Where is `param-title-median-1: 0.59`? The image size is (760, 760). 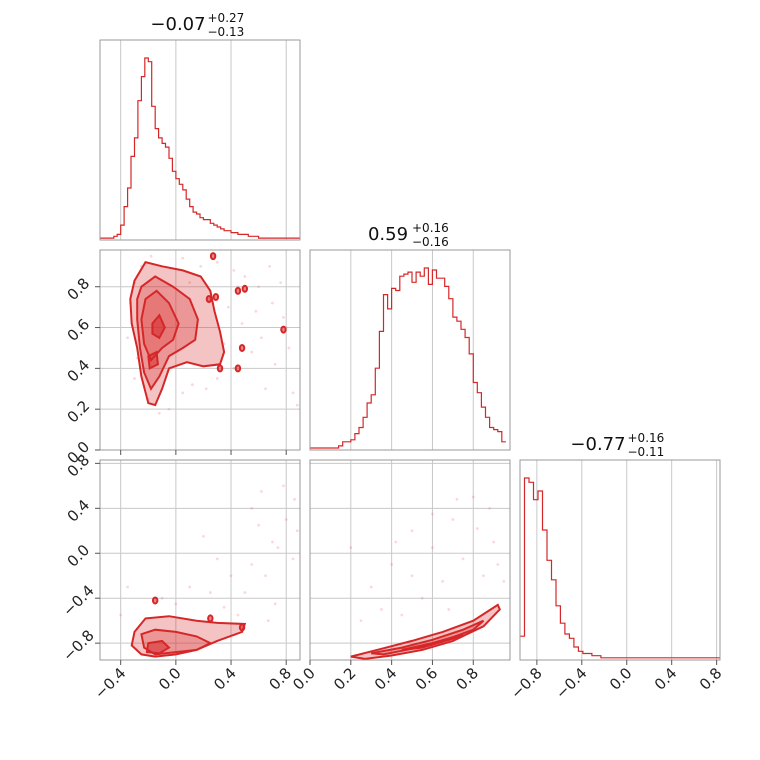 param-title-median-1: 0.59 is located at coordinates (388, 234).